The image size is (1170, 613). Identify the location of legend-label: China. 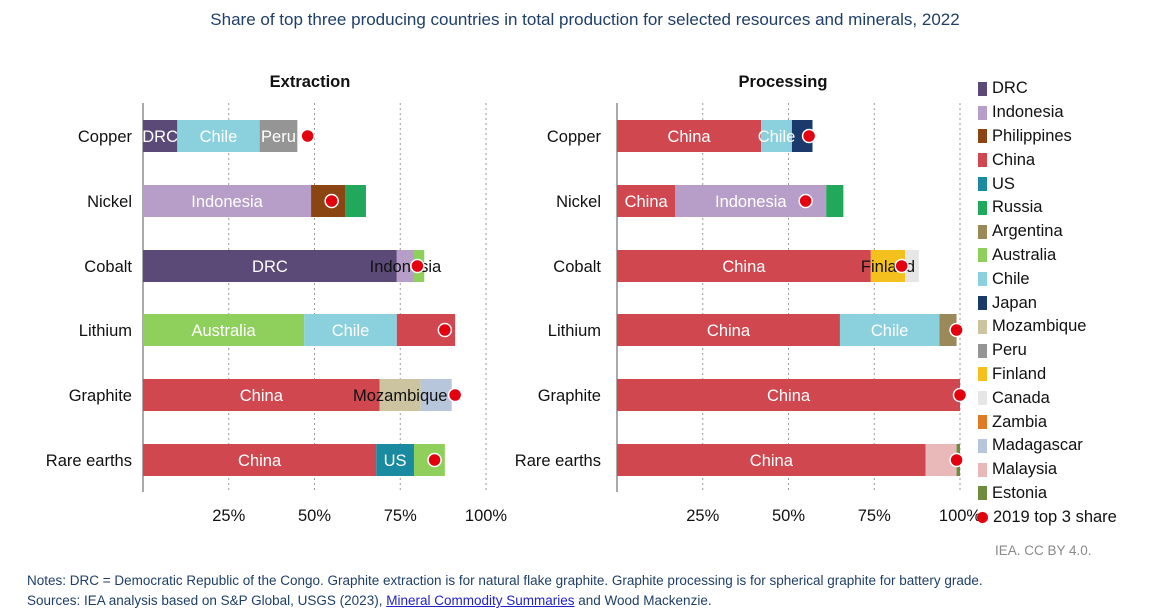
(1014, 159).